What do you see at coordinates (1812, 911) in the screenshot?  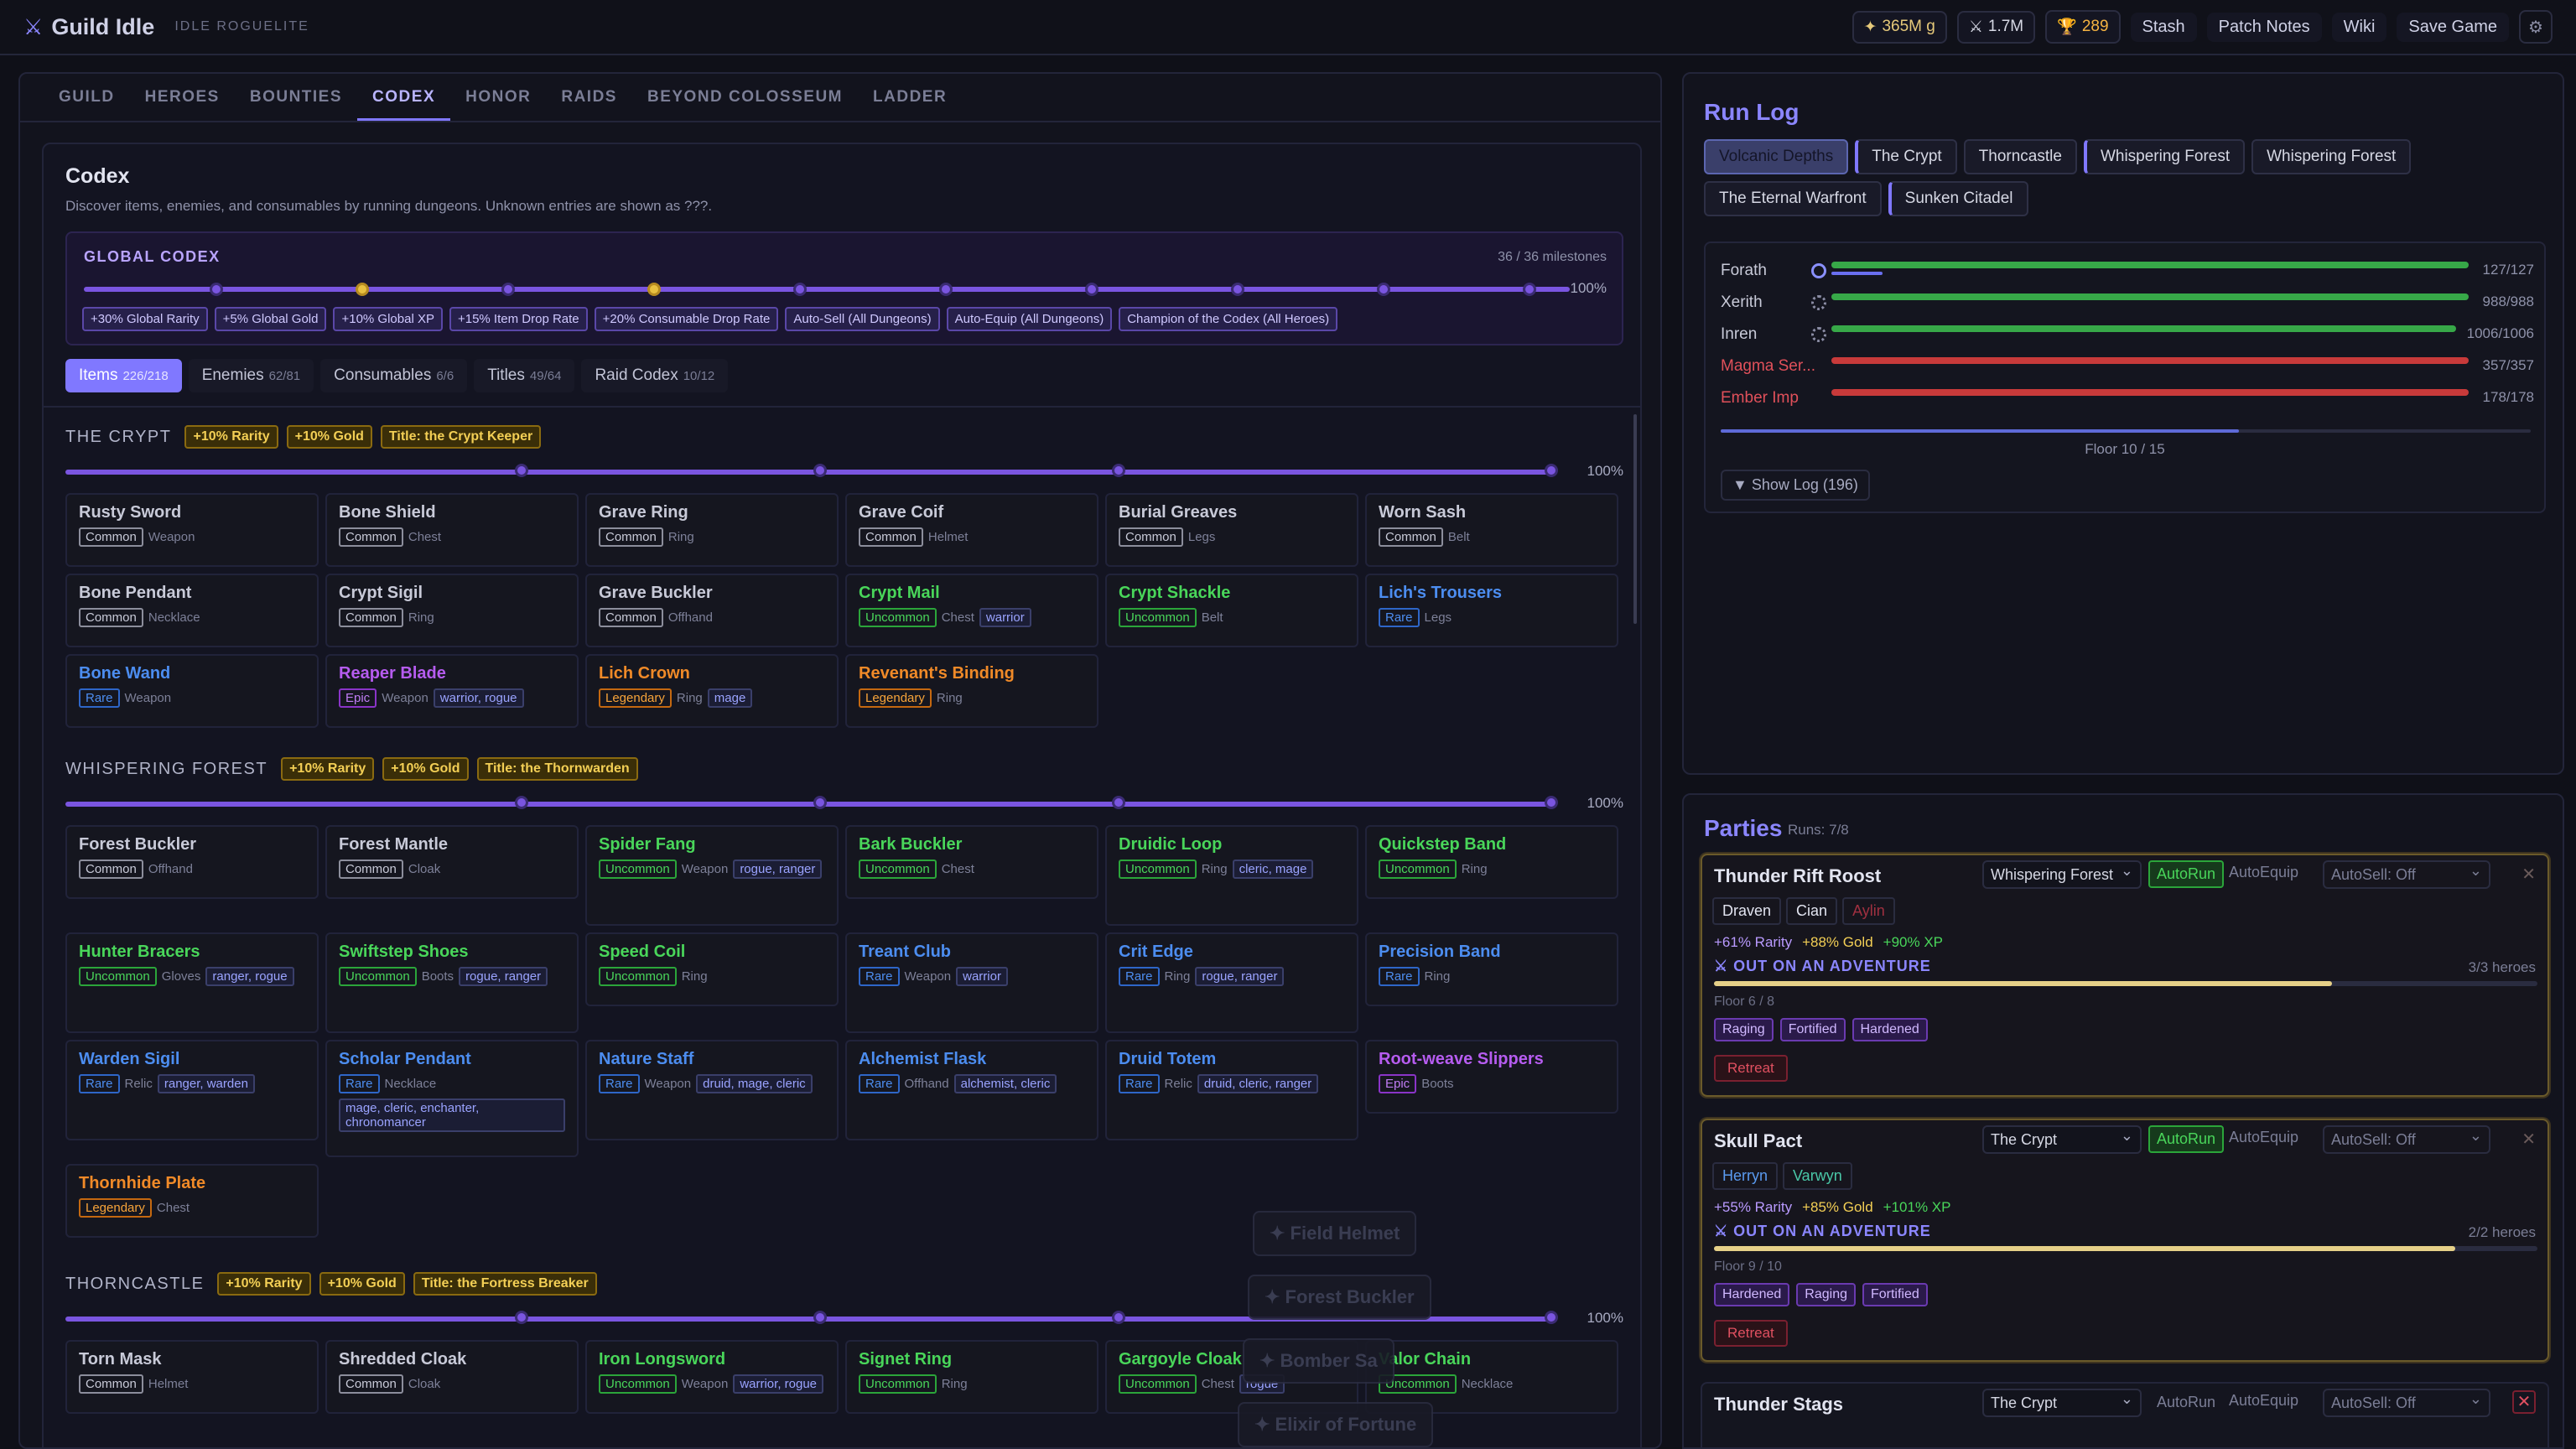 I see `hero-chip: Cian` at bounding box center [1812, 911].